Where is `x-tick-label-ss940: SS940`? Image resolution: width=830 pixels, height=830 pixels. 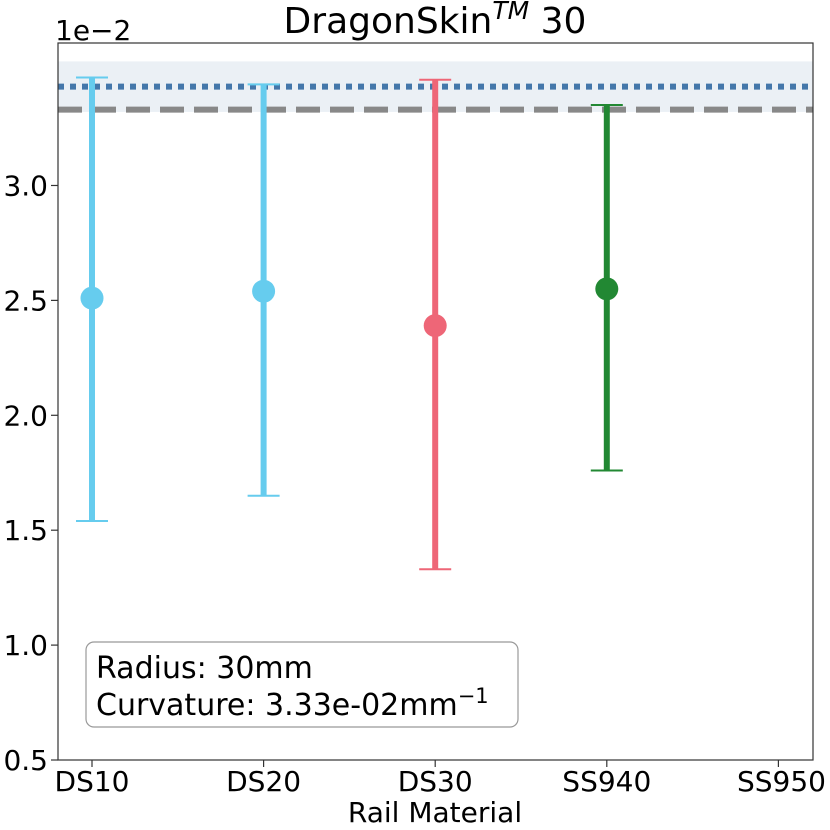 x-tick-label-ss940: SS940 is located at coordinates (606, 781).